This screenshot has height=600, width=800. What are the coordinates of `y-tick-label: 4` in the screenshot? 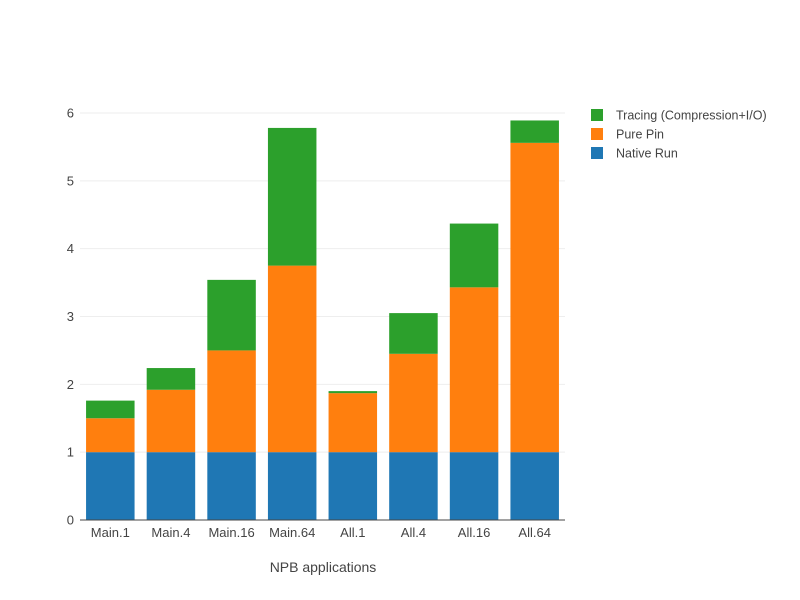 It's located at (70, 248).